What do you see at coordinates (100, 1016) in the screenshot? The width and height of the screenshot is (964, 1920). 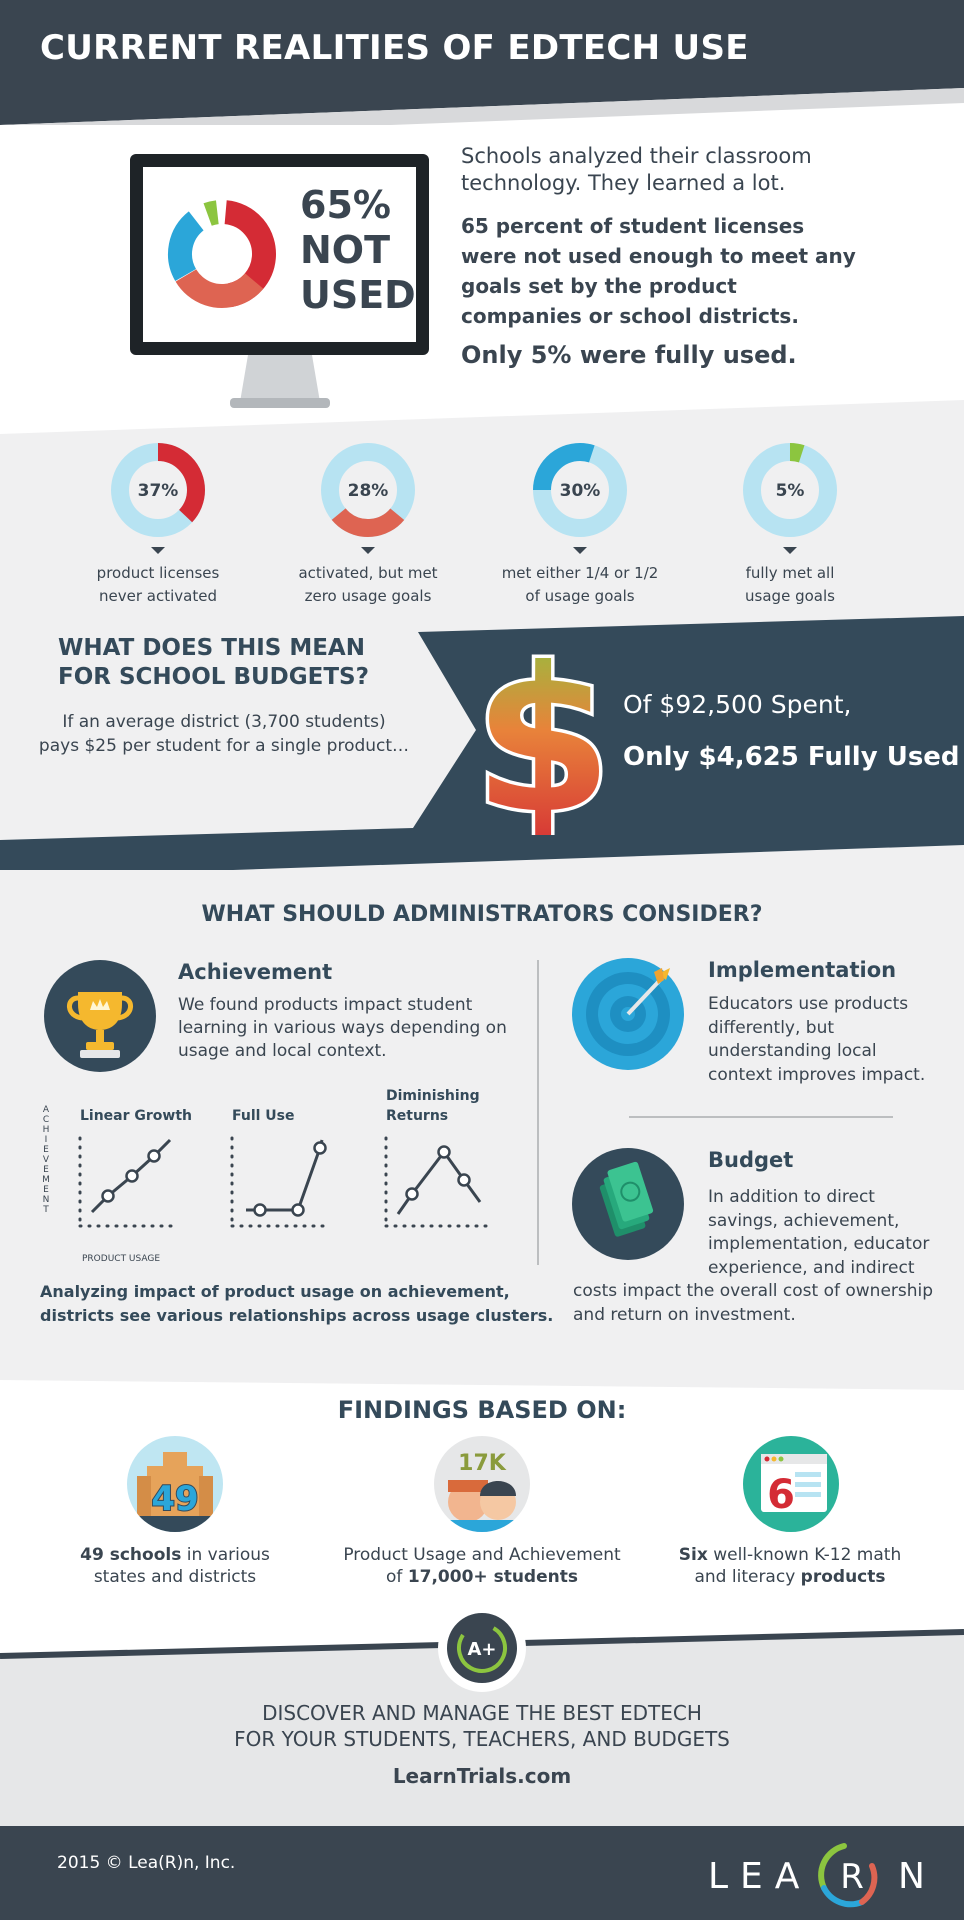 I see `trophy-icon` at bounding box center [100, 1016].